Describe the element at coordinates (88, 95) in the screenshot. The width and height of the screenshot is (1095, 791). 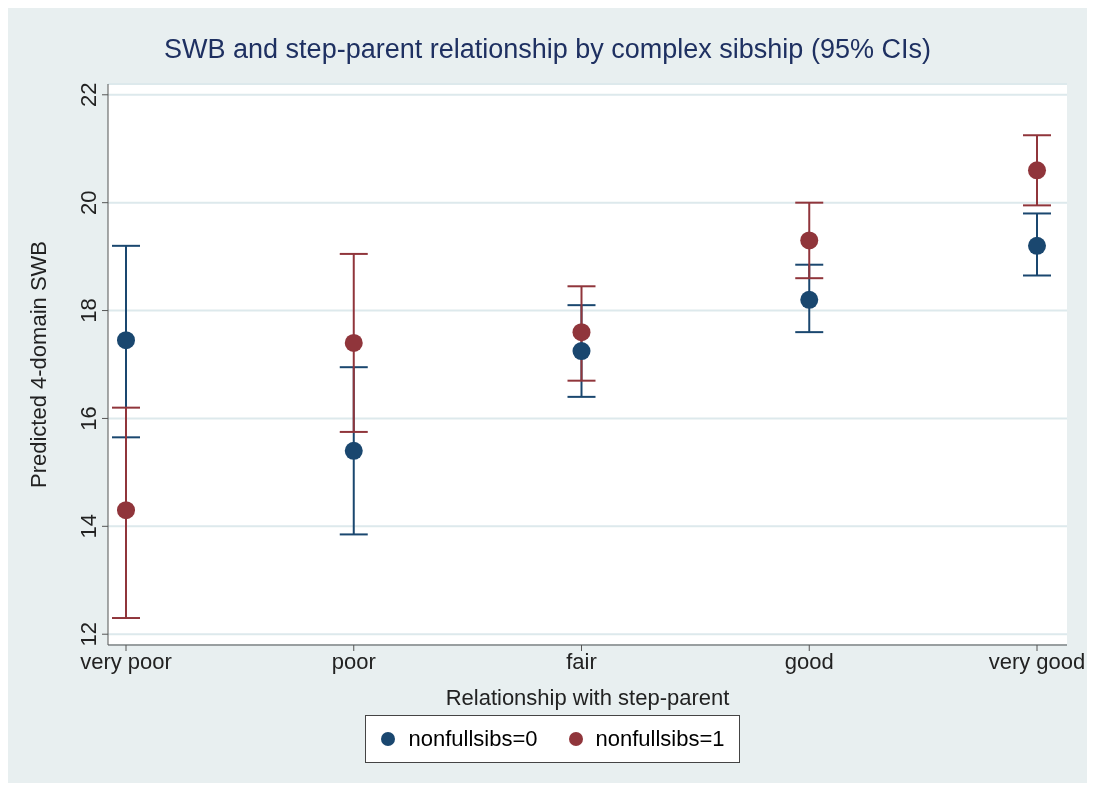
I see `y-tick-label: 22` at that location.